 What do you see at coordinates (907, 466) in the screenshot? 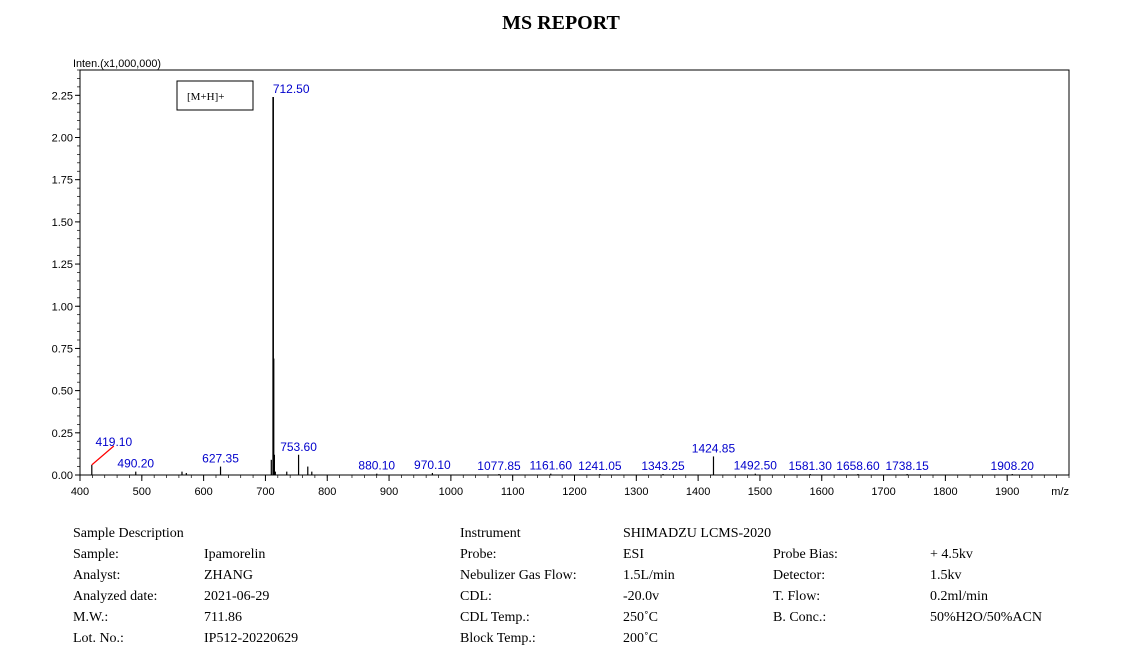
I see `peak-label: 1738.15` at bounding box center [907, 466].